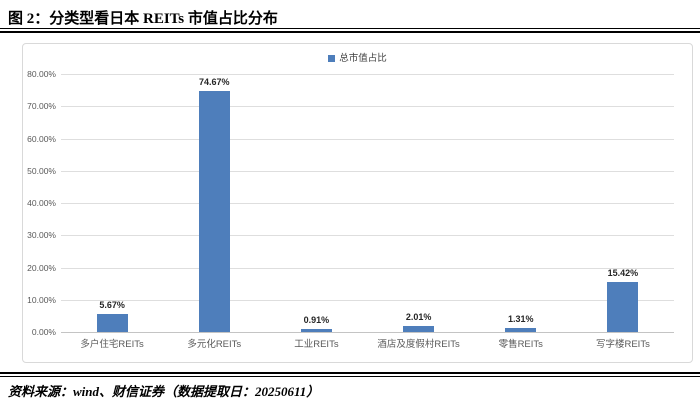 The width and height of the screenshot is (700, 404). I want to click on y-axis-tick-label: 0.00%, so click(43, 332).